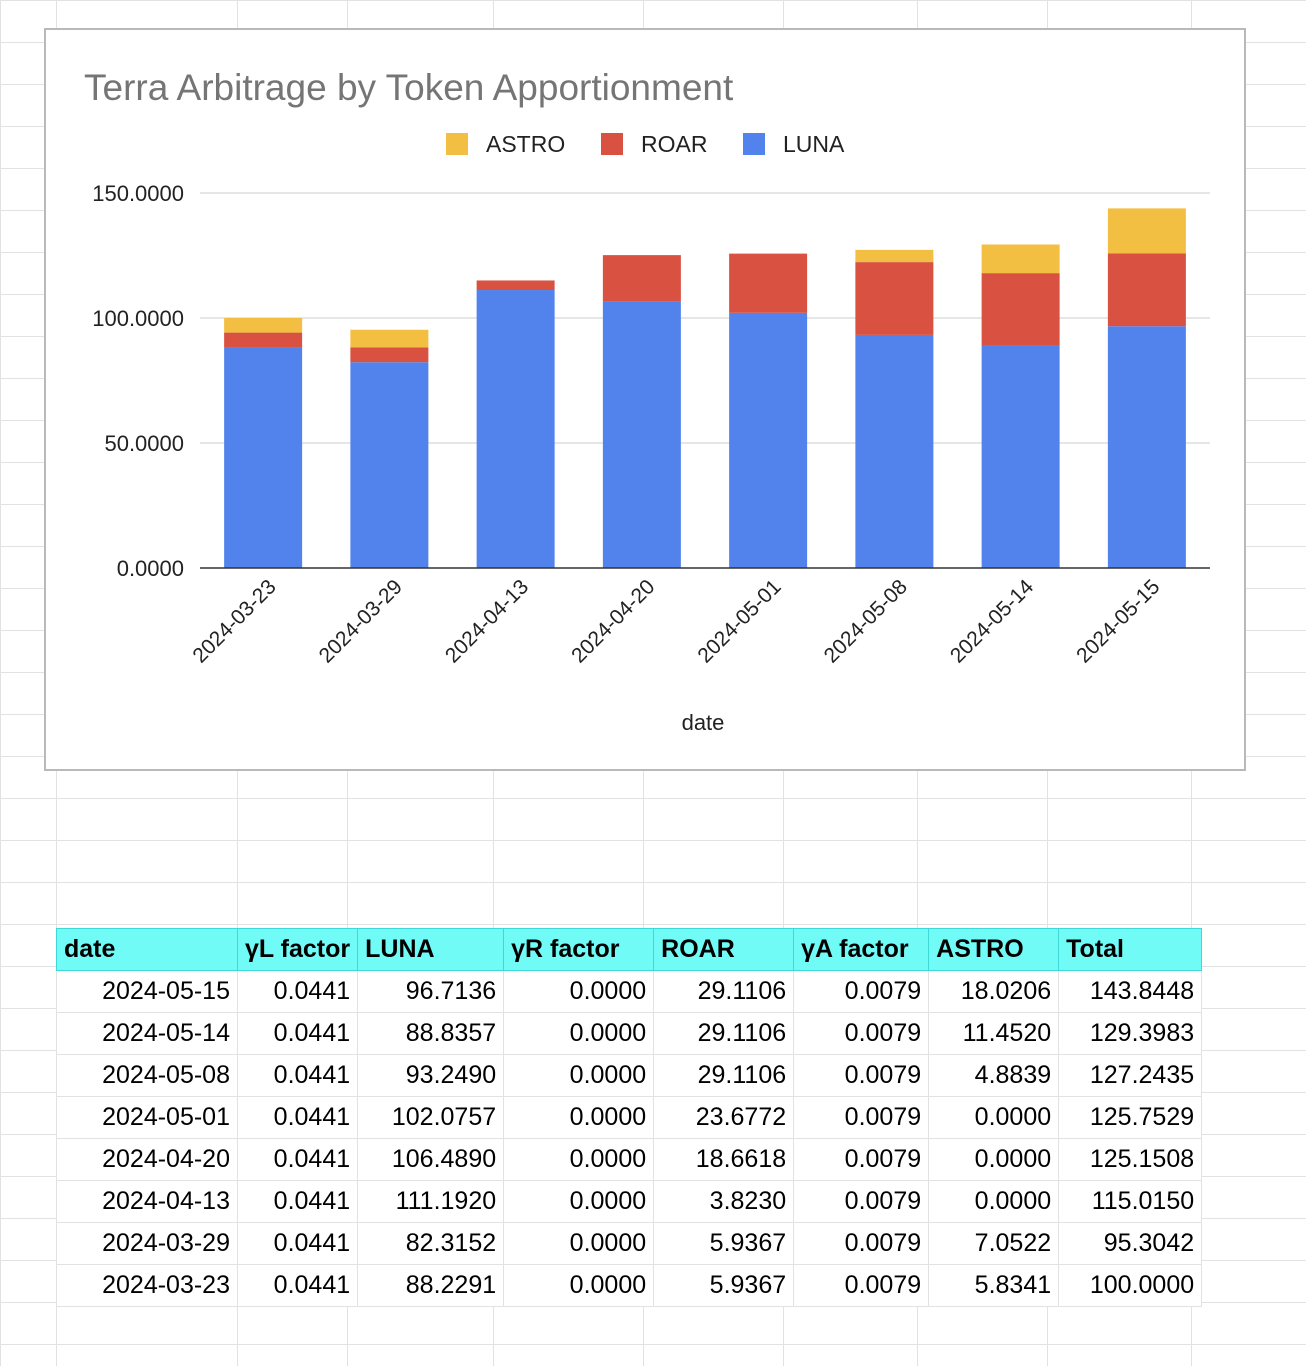 Image resolution: width=1306 pixels, height=1366 pixels. I want to click on column-header: LUNA, so click(431, 949).